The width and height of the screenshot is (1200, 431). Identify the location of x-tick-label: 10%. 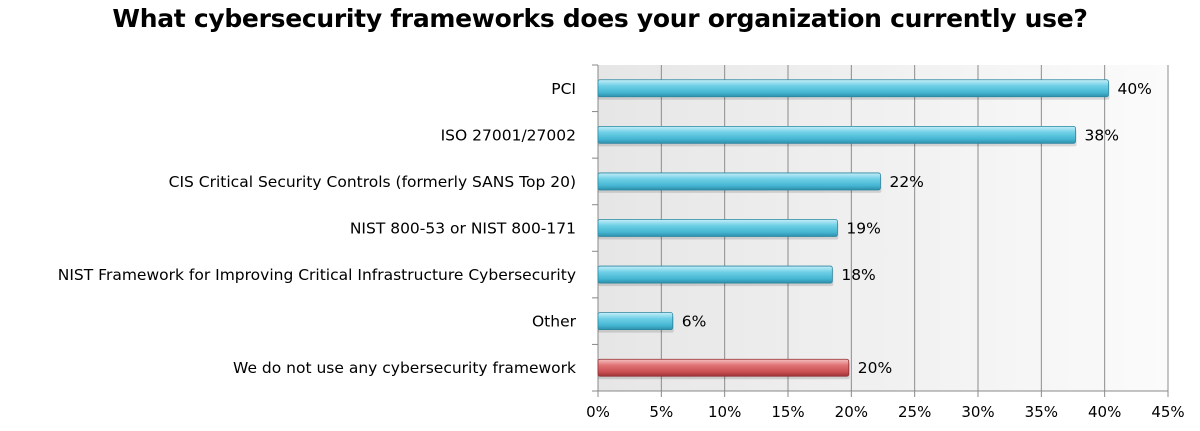
(724, 412).